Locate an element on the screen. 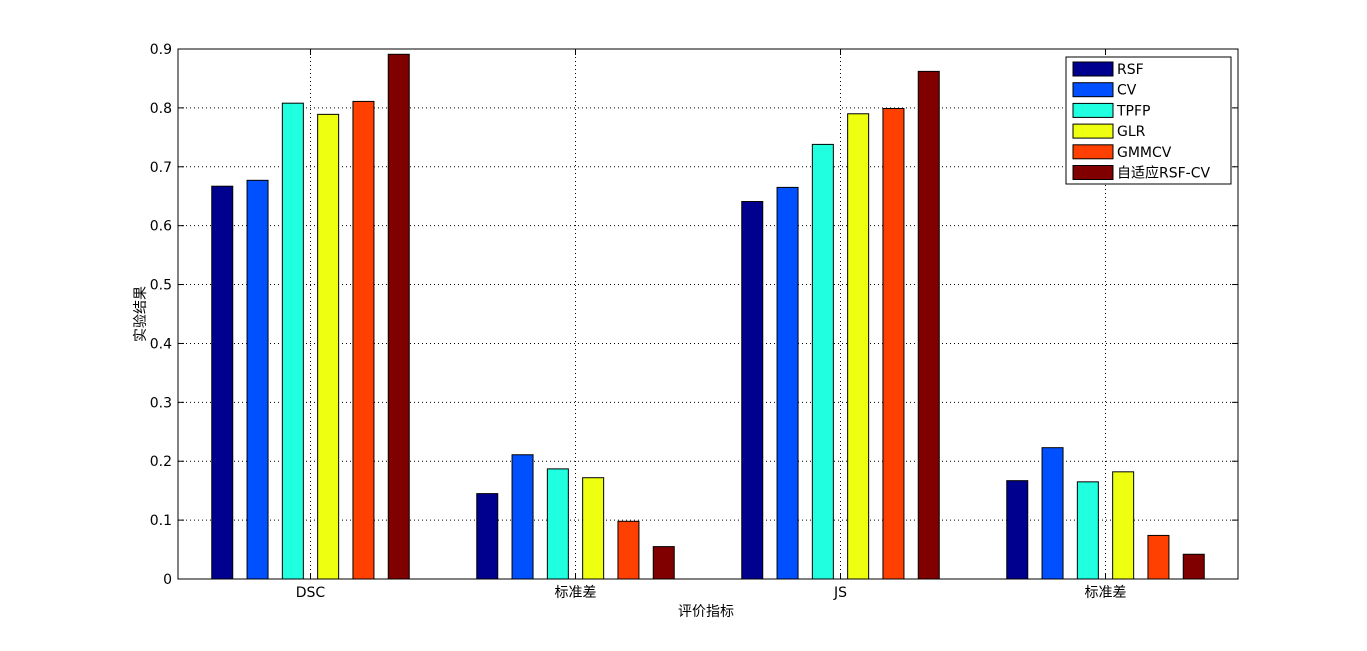  x-axis-label: 评价指标 is located at coordinates (706, 612).